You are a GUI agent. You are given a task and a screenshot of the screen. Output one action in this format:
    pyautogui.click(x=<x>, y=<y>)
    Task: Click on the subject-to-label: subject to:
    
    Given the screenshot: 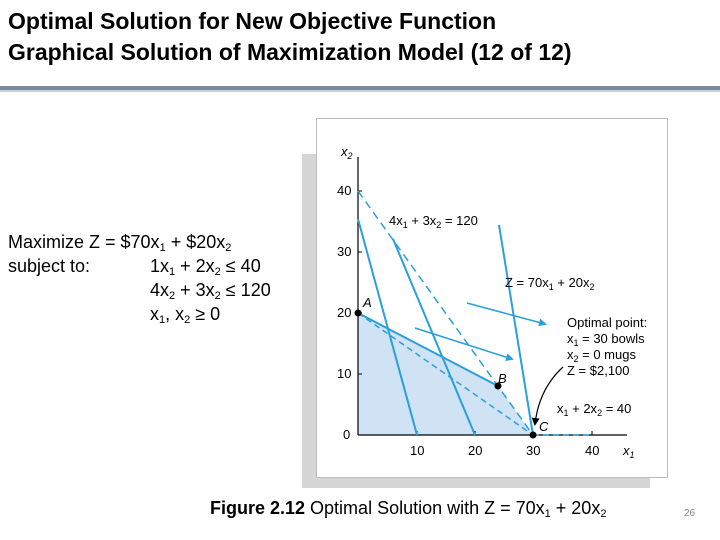 What is the action you would take?
    pyautogui.click(x=49, y=266)
    